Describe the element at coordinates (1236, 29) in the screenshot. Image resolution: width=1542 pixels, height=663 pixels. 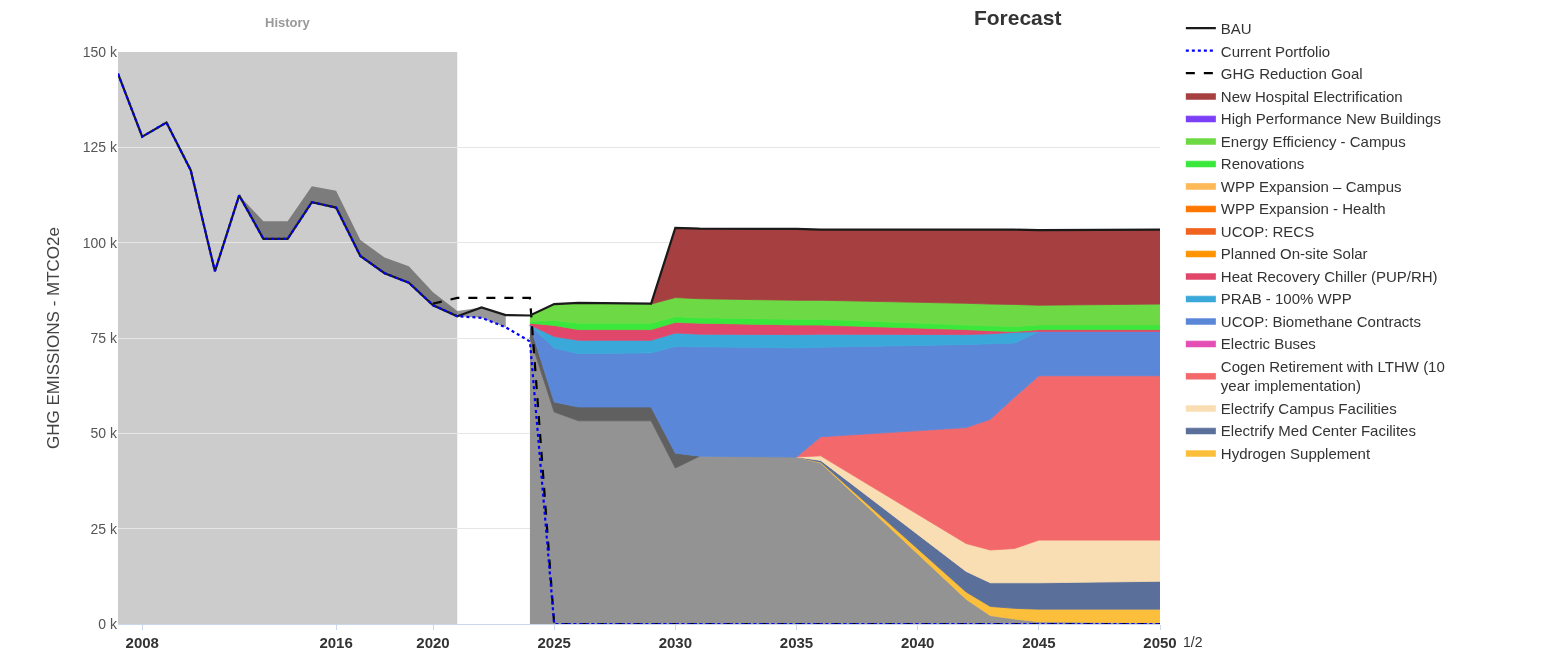
I see `legend-label: BAU` at that location.